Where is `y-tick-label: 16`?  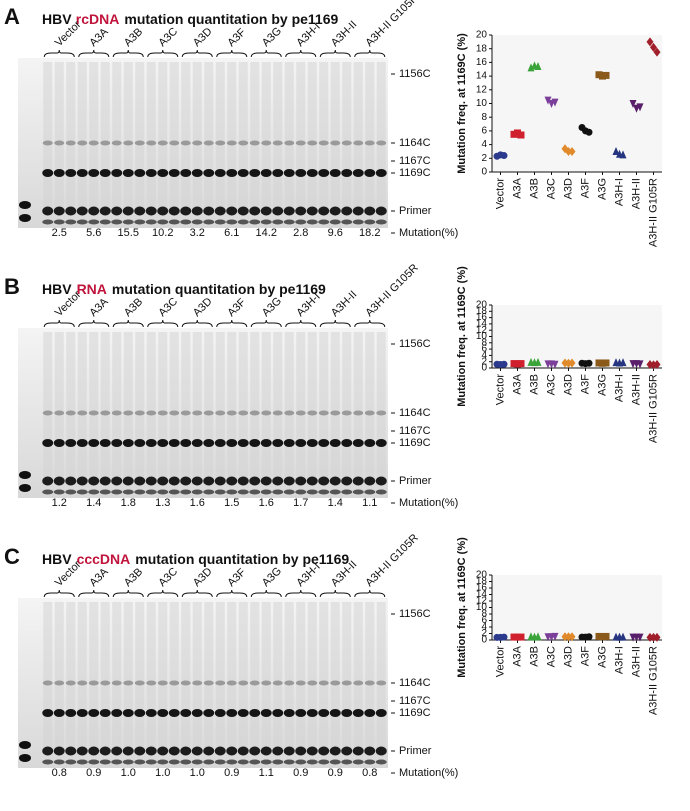
y-tick-label: 16 is located at coordinates (482, 317).